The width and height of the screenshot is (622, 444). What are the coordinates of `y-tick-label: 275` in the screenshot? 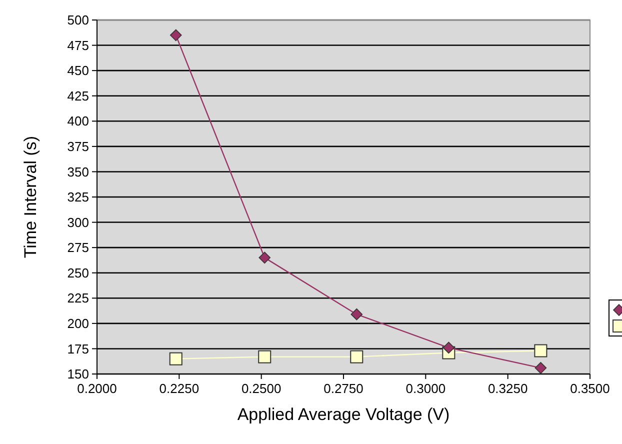 It's located at (78, 248).